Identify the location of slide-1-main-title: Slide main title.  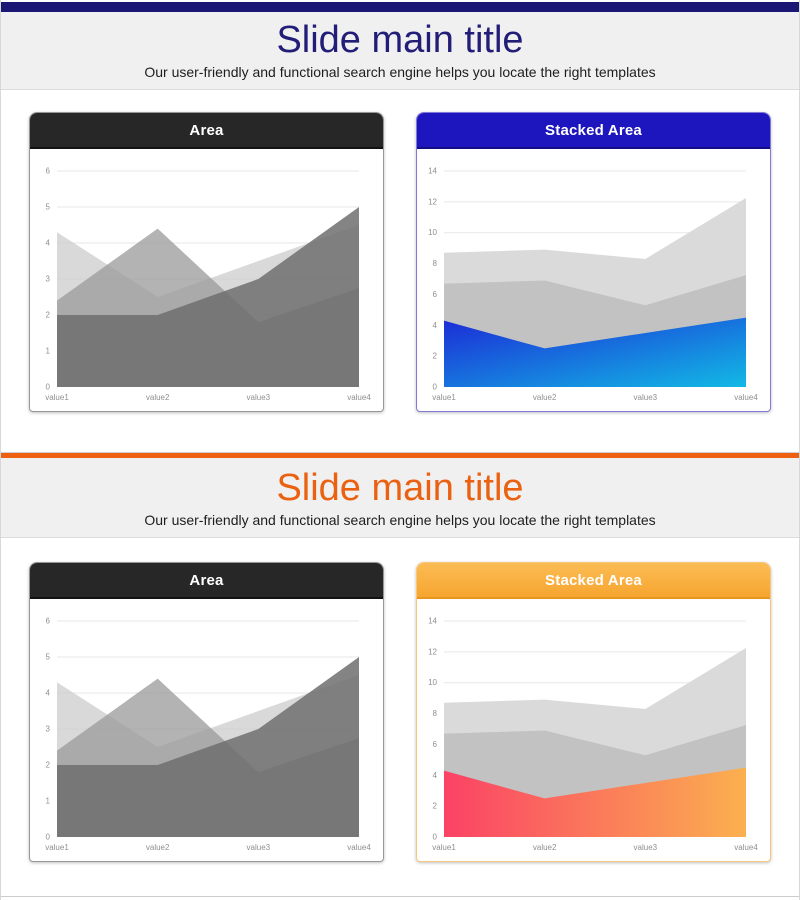
(400, 40).